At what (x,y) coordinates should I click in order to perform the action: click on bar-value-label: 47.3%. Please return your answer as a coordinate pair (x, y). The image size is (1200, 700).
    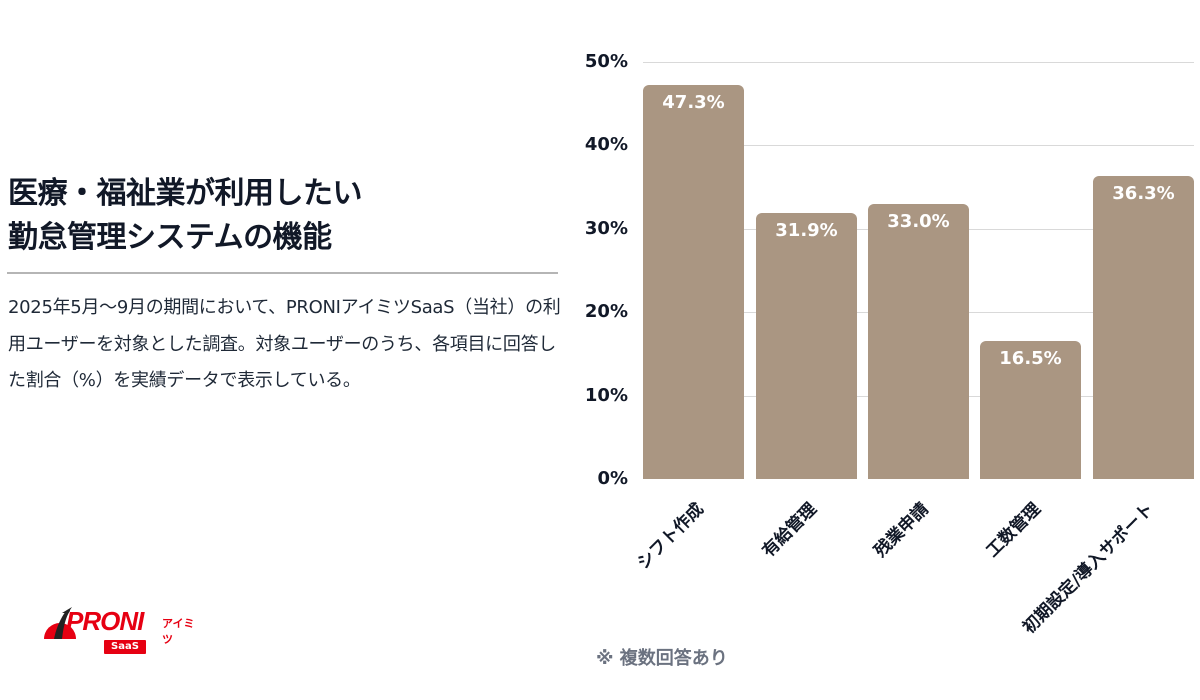
    Looking at the image, I should click on (693, 102).